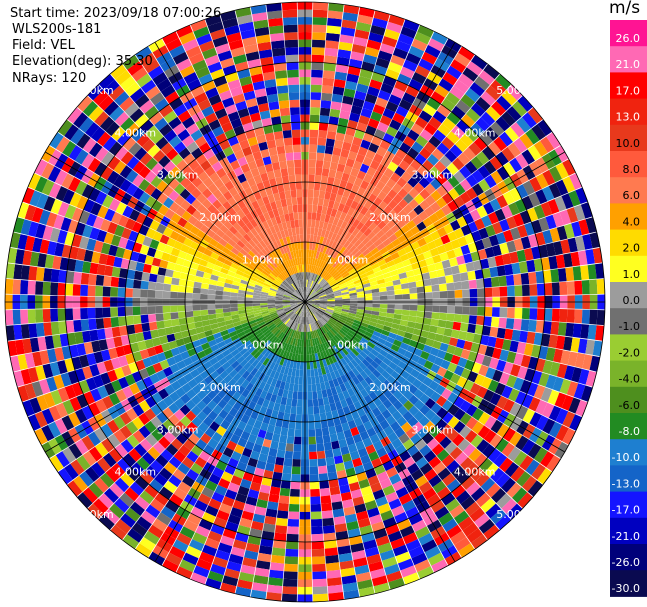 The height and width of the screenshot is (607, 647). I want to click on colorbar-tick-label: -13.0, so click(626, 483).